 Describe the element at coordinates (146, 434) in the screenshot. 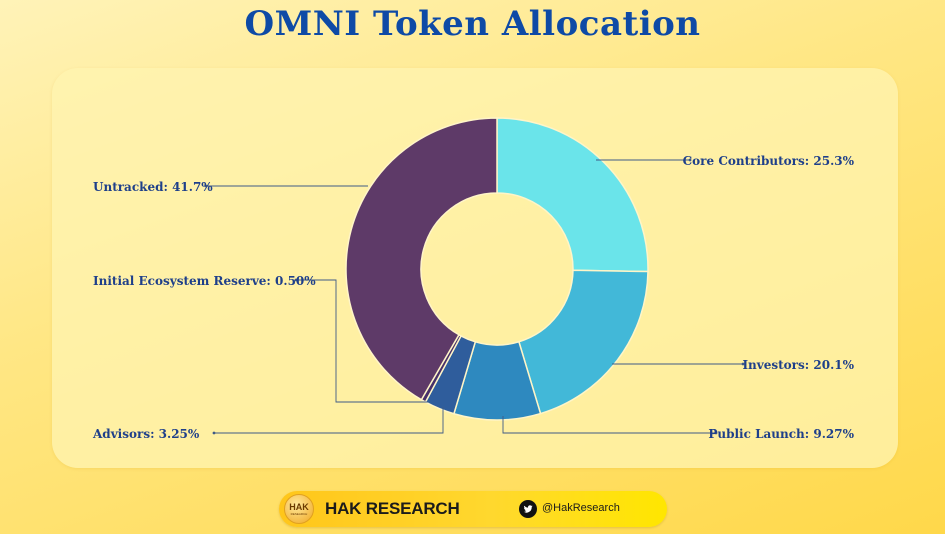

I see `label-advisors: Advisors: 3.25%` at that location.